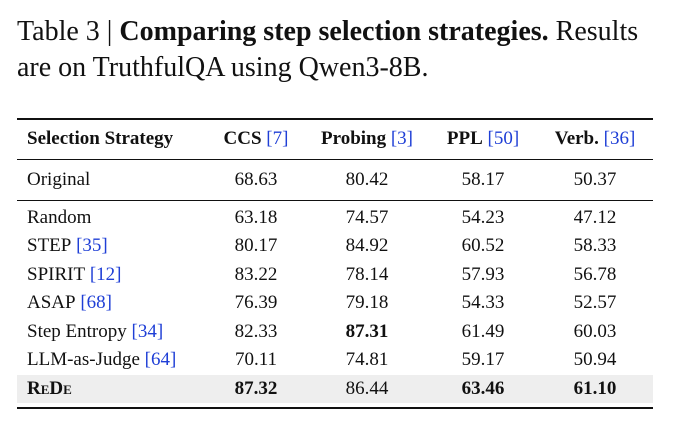 The width and height of the screenshot is (674, 427). I want to click on cell-text: ReDe, so click(49, 388).